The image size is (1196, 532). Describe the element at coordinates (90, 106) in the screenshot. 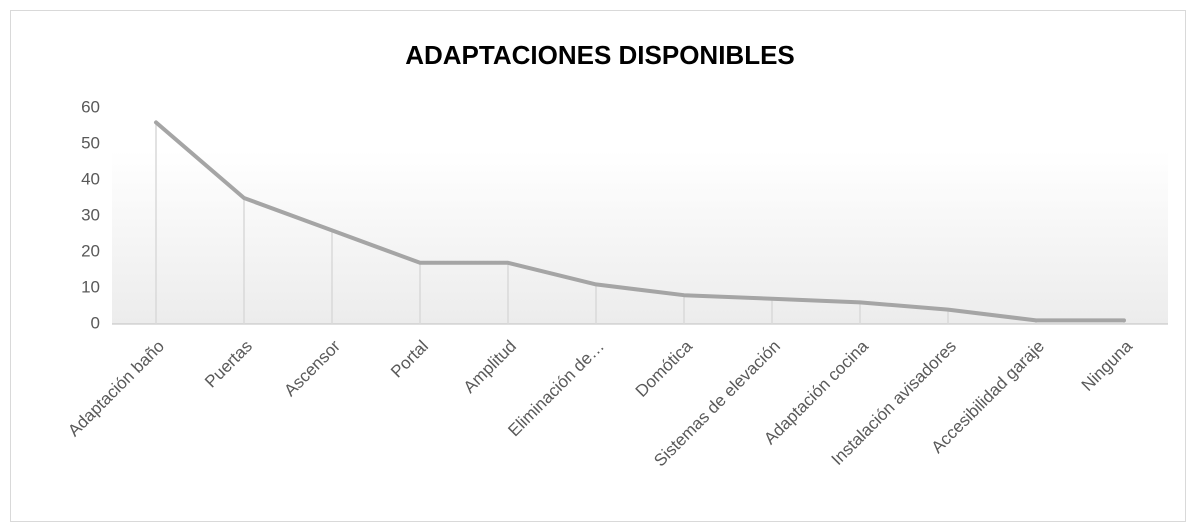

I see `y-tick-label: 60` at that location.